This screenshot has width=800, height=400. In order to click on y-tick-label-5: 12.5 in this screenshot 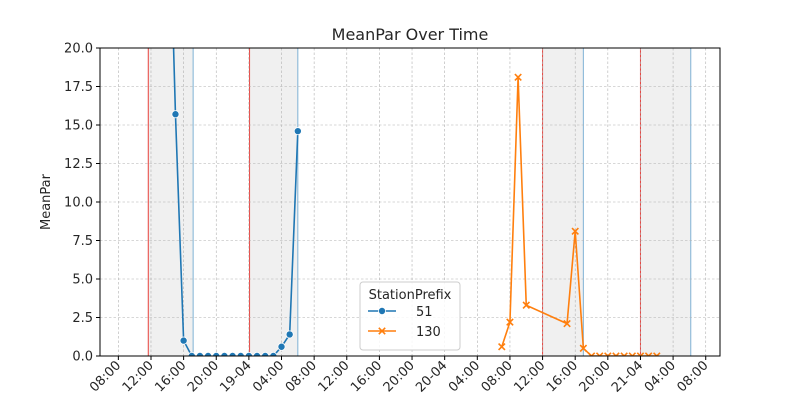, I will do `click(78, 164)`.